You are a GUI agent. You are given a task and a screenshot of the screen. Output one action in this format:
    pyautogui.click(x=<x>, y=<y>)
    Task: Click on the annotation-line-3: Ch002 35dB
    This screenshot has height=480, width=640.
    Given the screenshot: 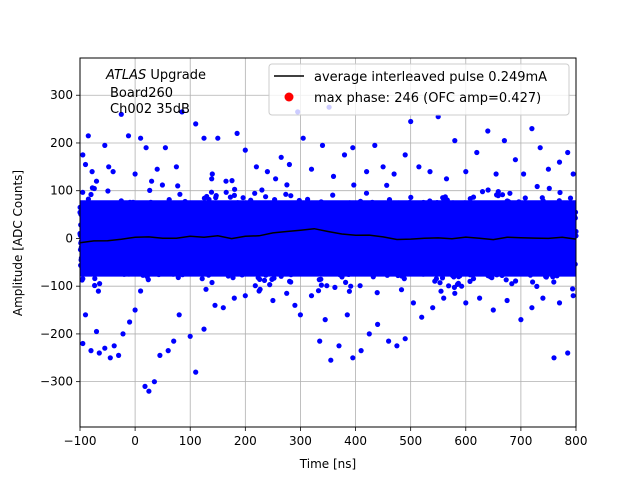 What is the action you would take?
    pyautogui.click(x=150, y=109)
    